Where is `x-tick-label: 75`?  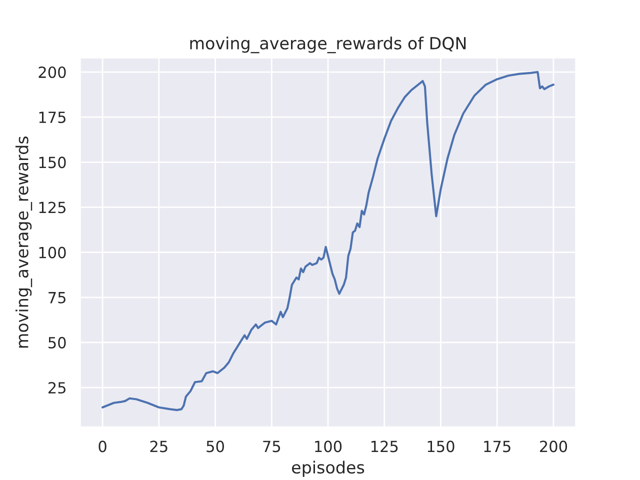 x-tick-label: 75 is located at coordinates (271, 446).